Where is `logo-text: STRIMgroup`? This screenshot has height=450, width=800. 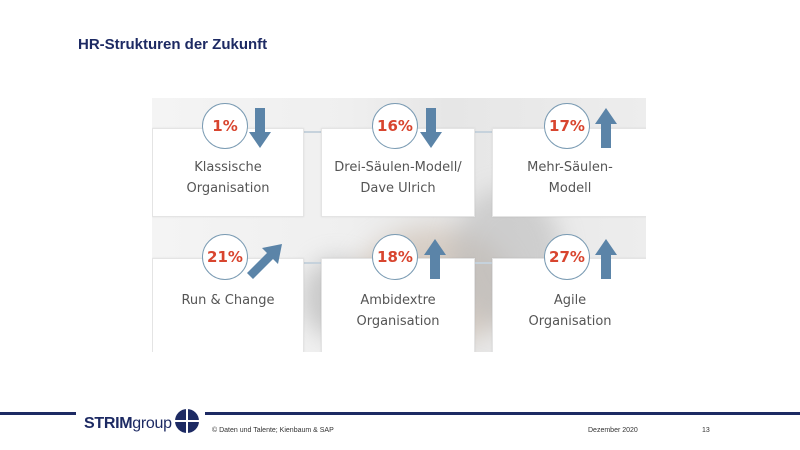
logo-text: STRIMgroup is located at coordinates (128, 423).